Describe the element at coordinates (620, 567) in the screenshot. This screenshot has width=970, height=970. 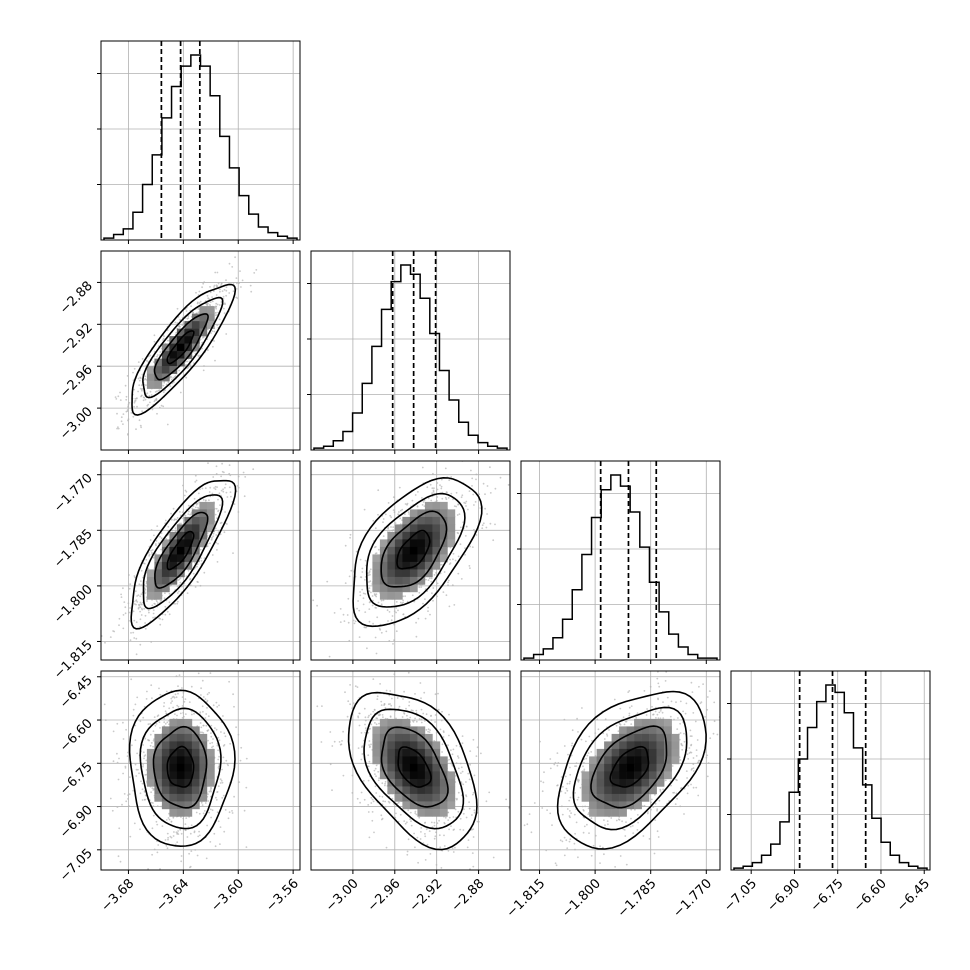
I see `histogram-step` at that location.